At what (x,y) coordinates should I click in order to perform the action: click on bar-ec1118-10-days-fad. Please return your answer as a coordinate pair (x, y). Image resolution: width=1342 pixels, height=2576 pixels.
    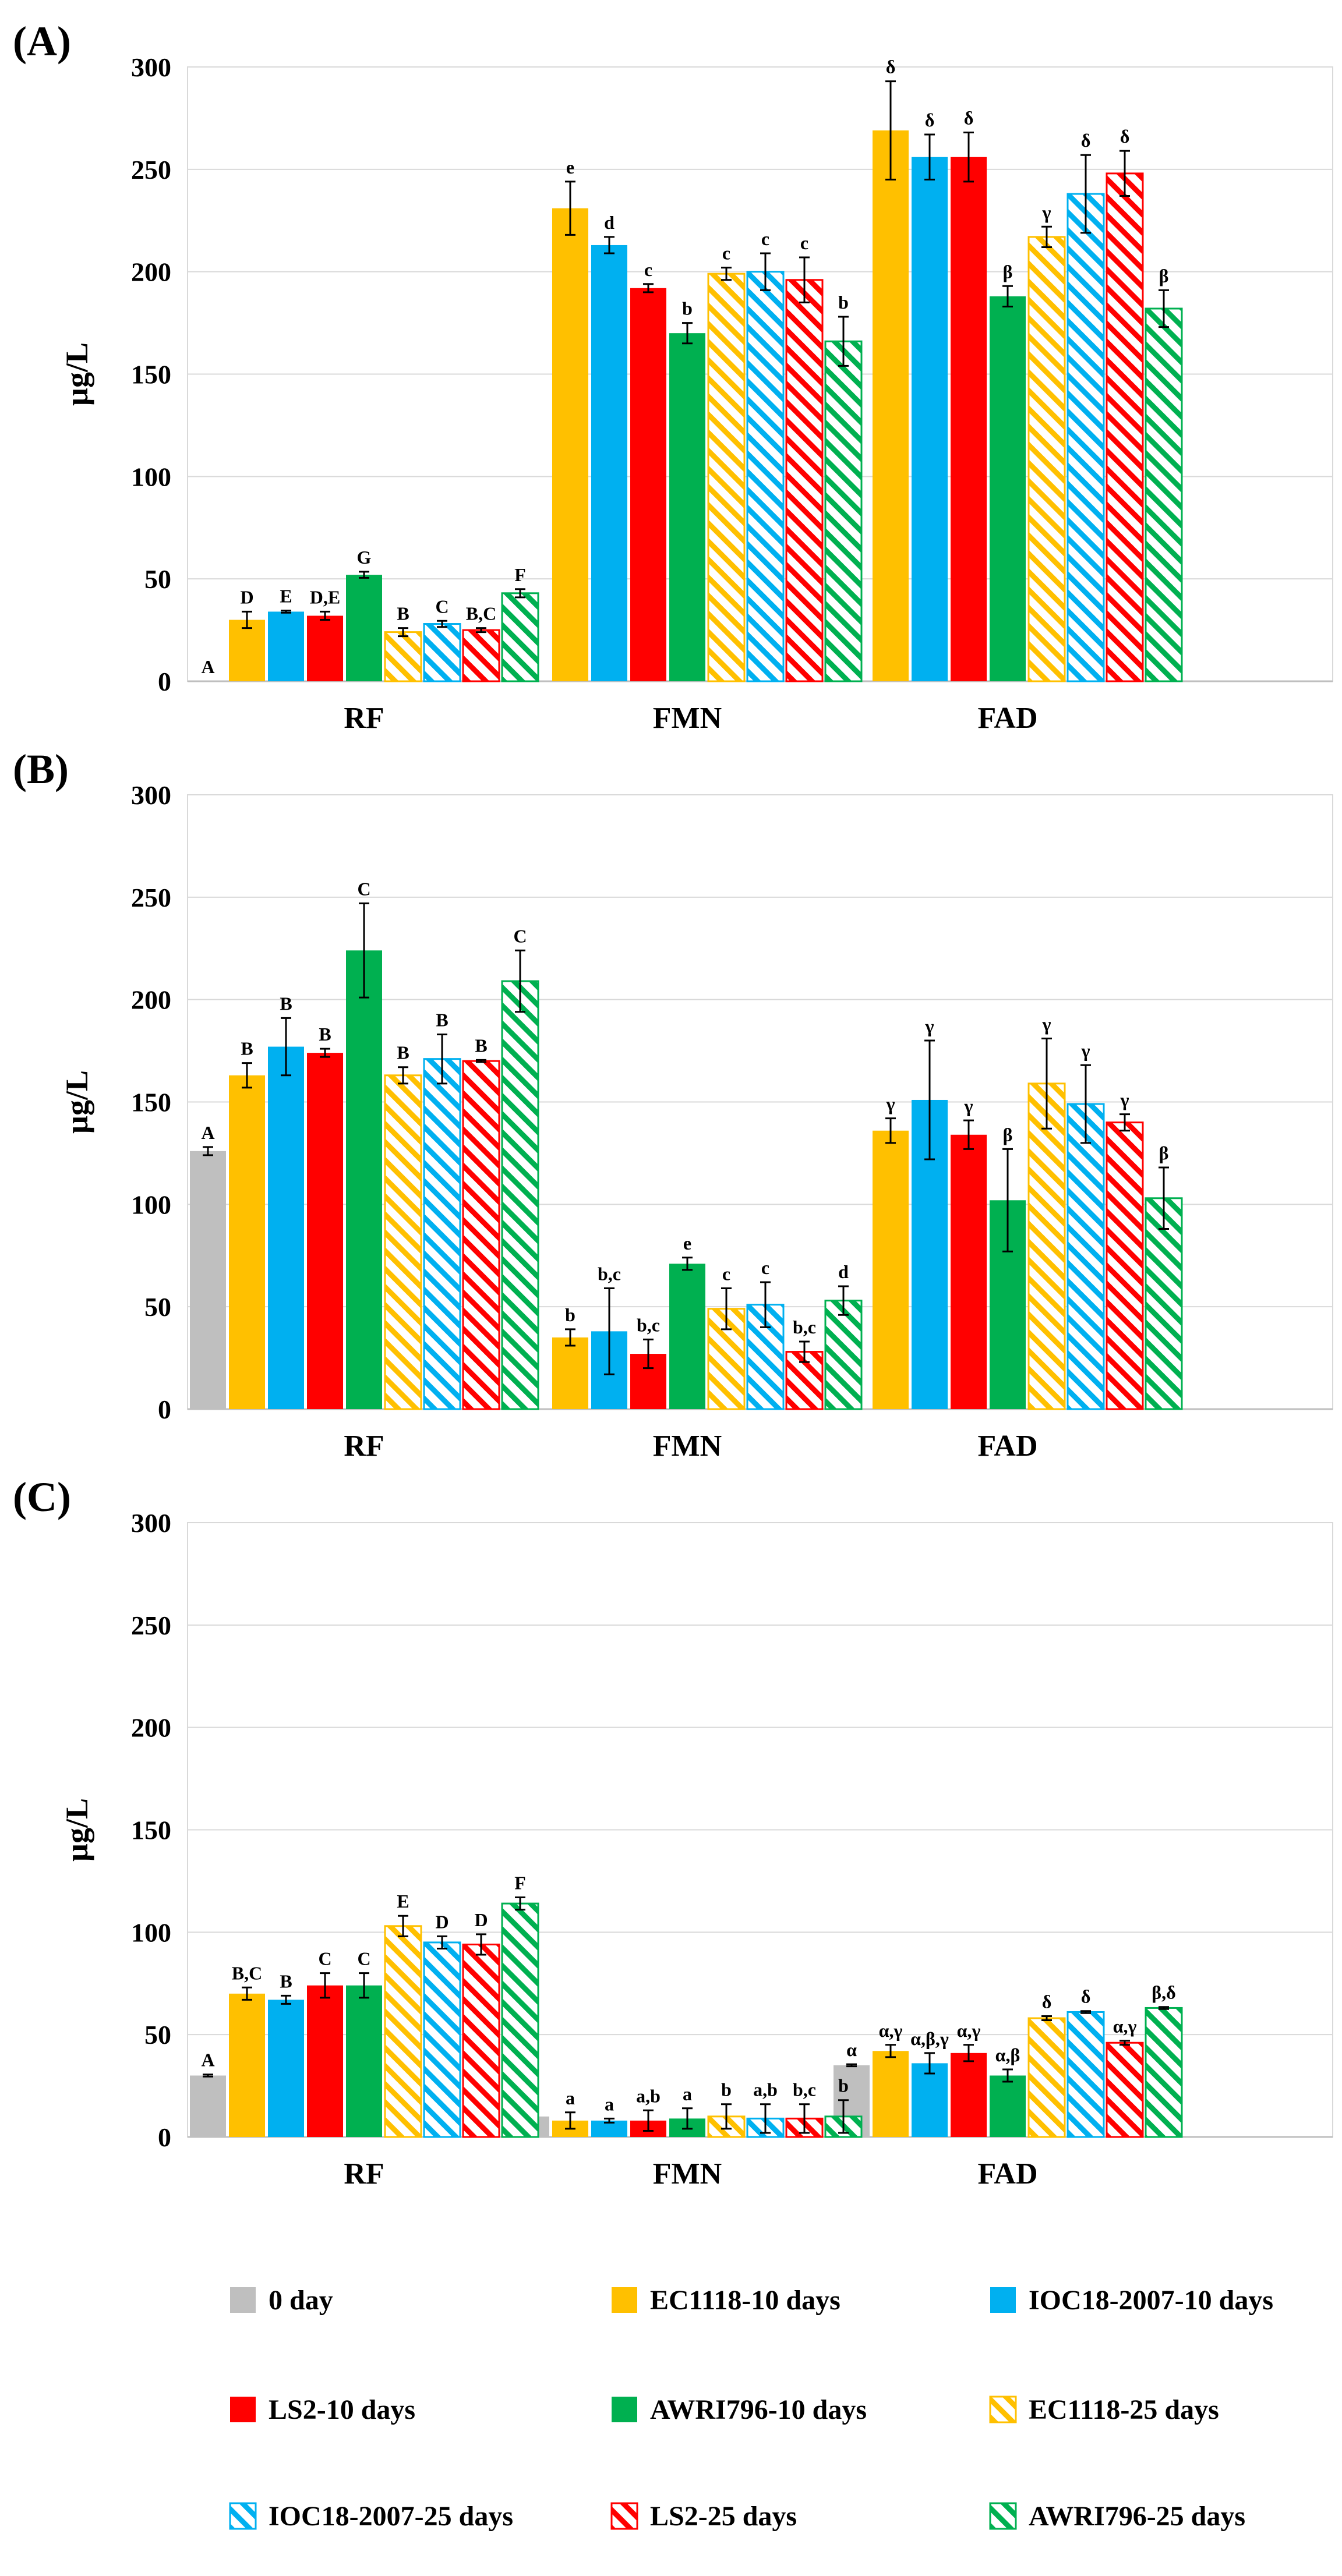
    Looking at the image, I should click on (891, 2094).